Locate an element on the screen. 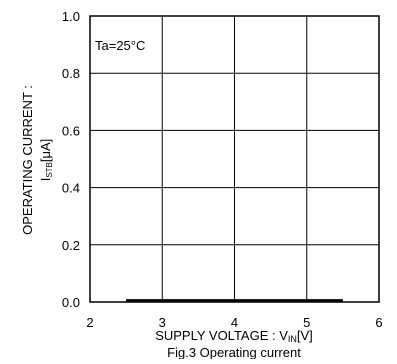 Image resolution: width=397 pixels, height=364 pixels. y-axis-label-line1: OPERATING CURRENT : is located at coordinates (27, 160).